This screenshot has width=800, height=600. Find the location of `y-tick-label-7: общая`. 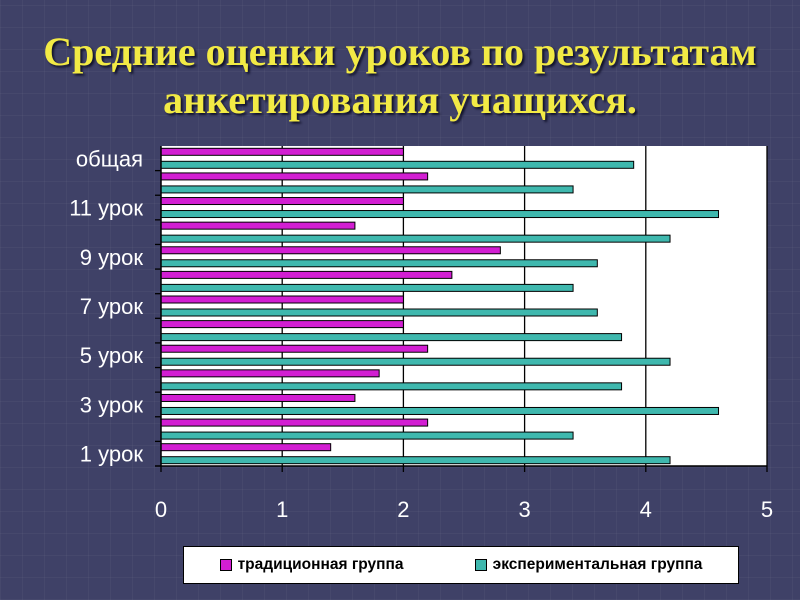

y-tick-label-7: общая is located at coordinates (109, 158).